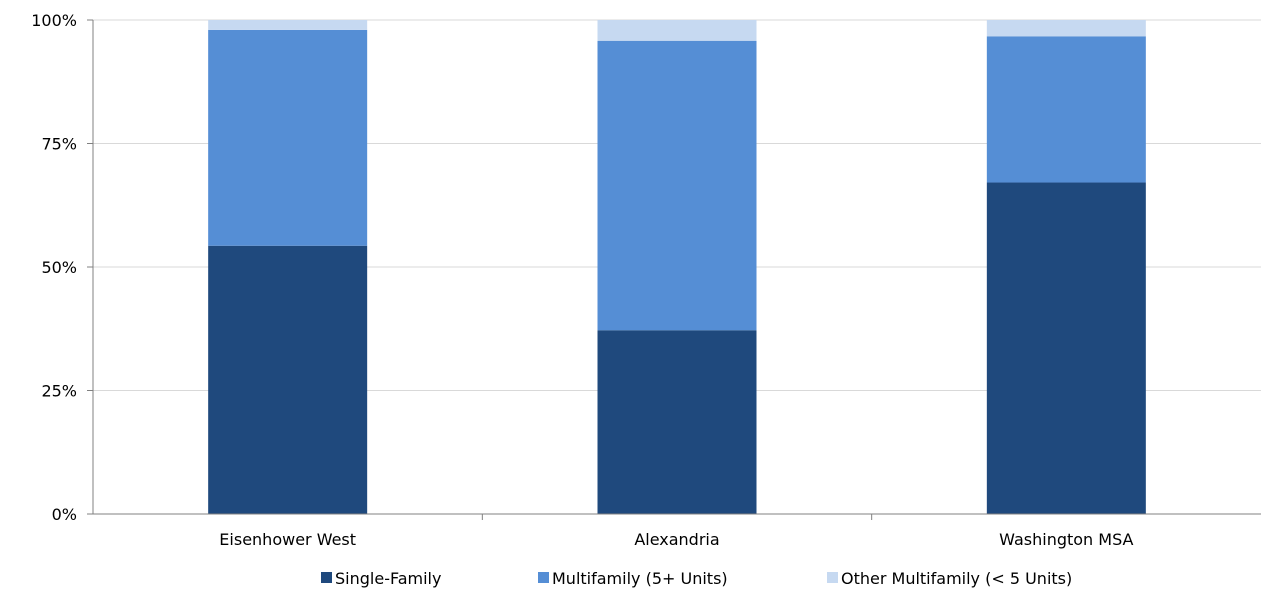  Describe the element at coordinates (677, 185) in the screenshot. I see `bar-segment-multifamily-5-units-alexandria` at that location.